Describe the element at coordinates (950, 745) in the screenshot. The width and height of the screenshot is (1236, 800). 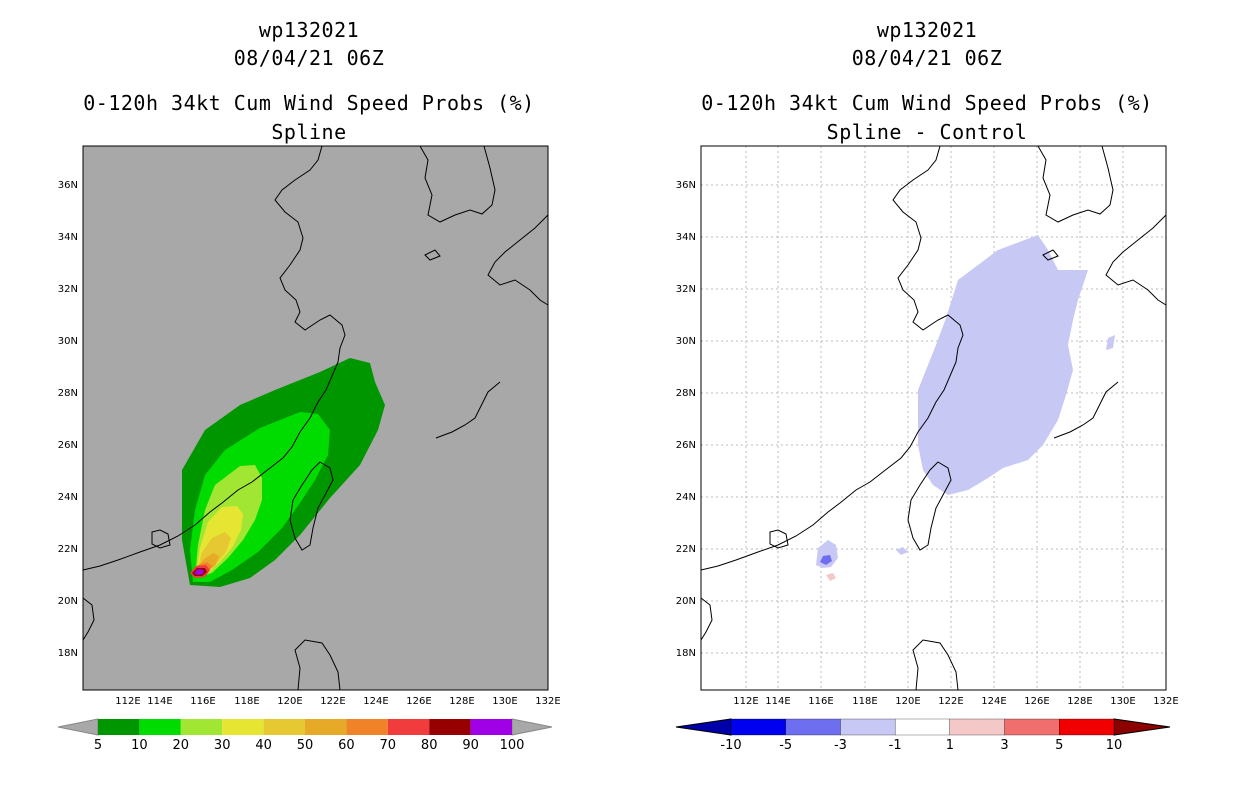
I see `colorbar-label: 1` at that location.